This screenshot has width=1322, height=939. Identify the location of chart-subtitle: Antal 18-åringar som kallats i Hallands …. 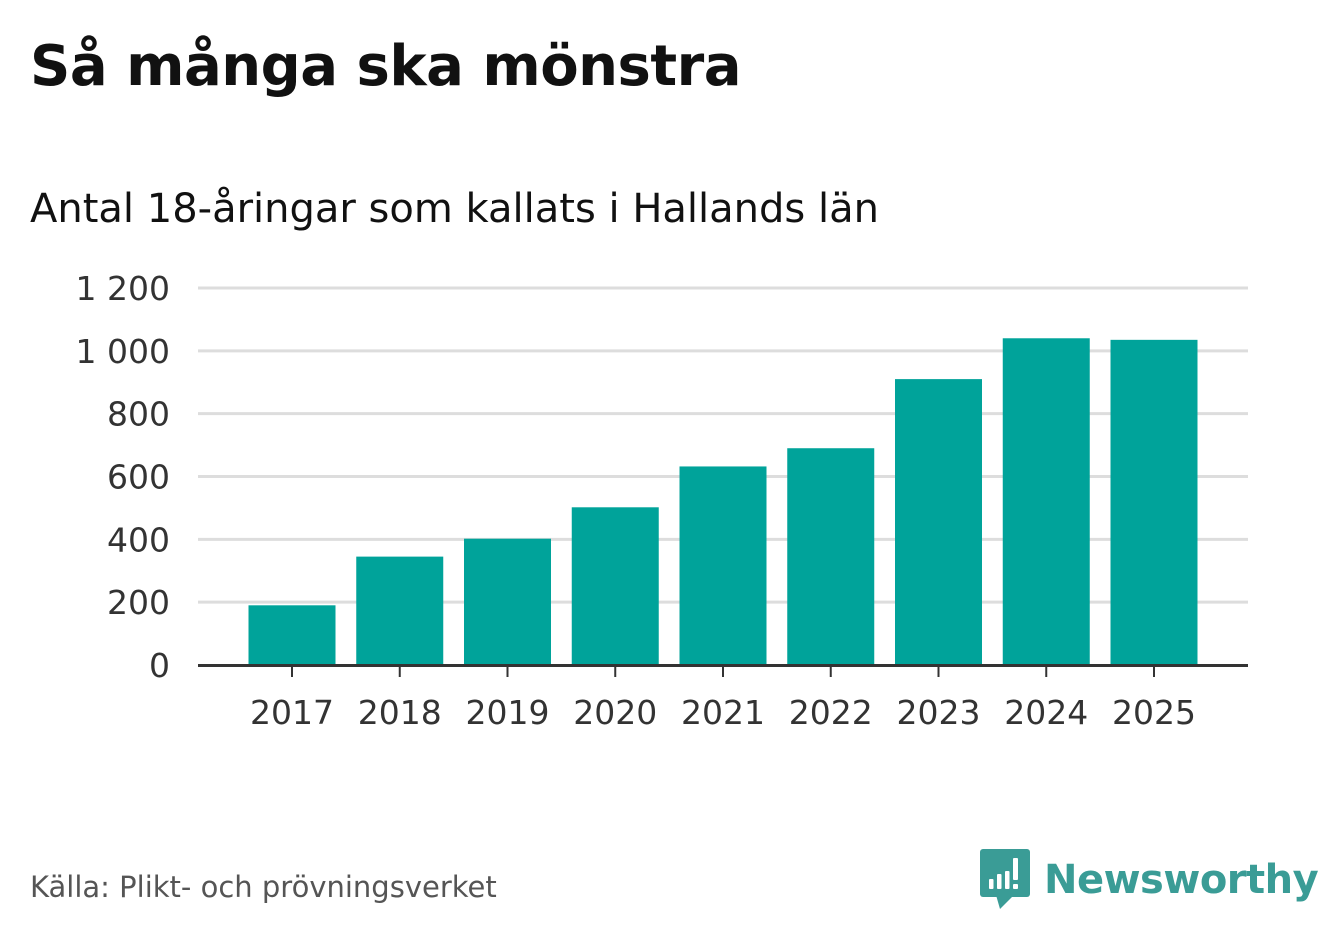
(454, 209).